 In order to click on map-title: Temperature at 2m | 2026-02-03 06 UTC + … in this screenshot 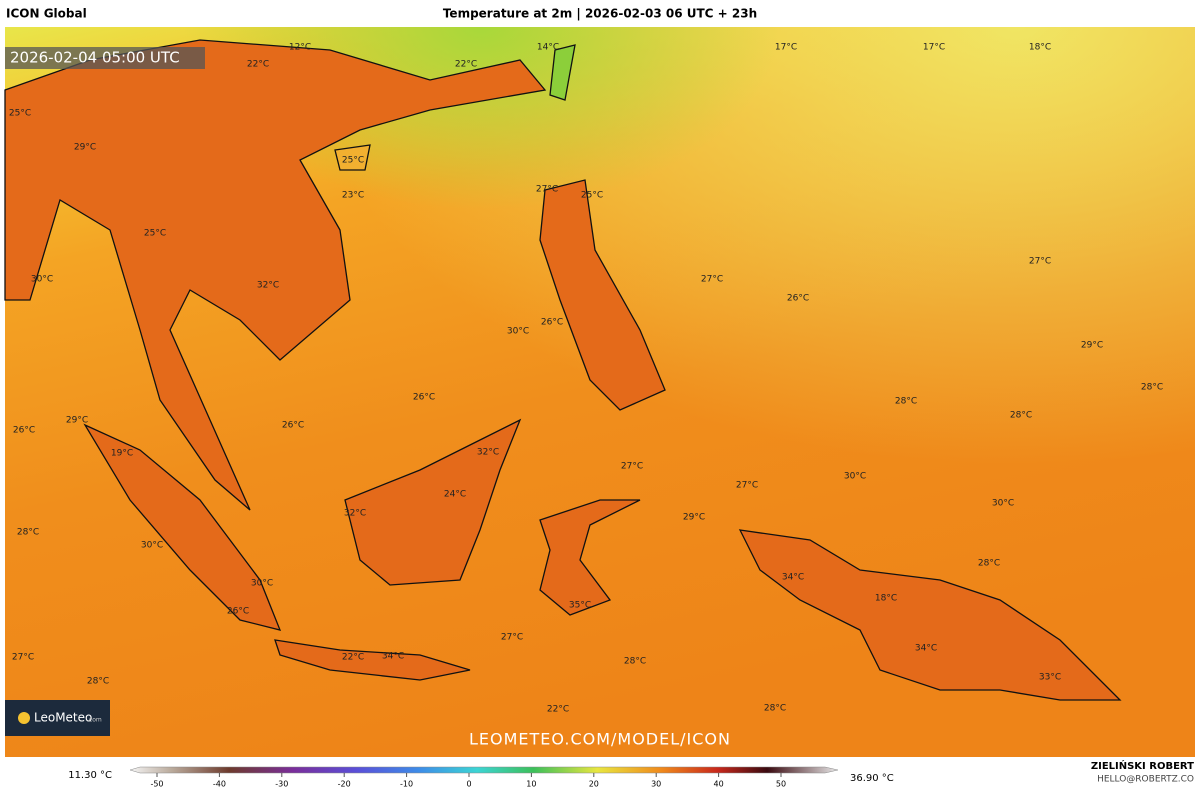, I will do `click(600, 14)`.